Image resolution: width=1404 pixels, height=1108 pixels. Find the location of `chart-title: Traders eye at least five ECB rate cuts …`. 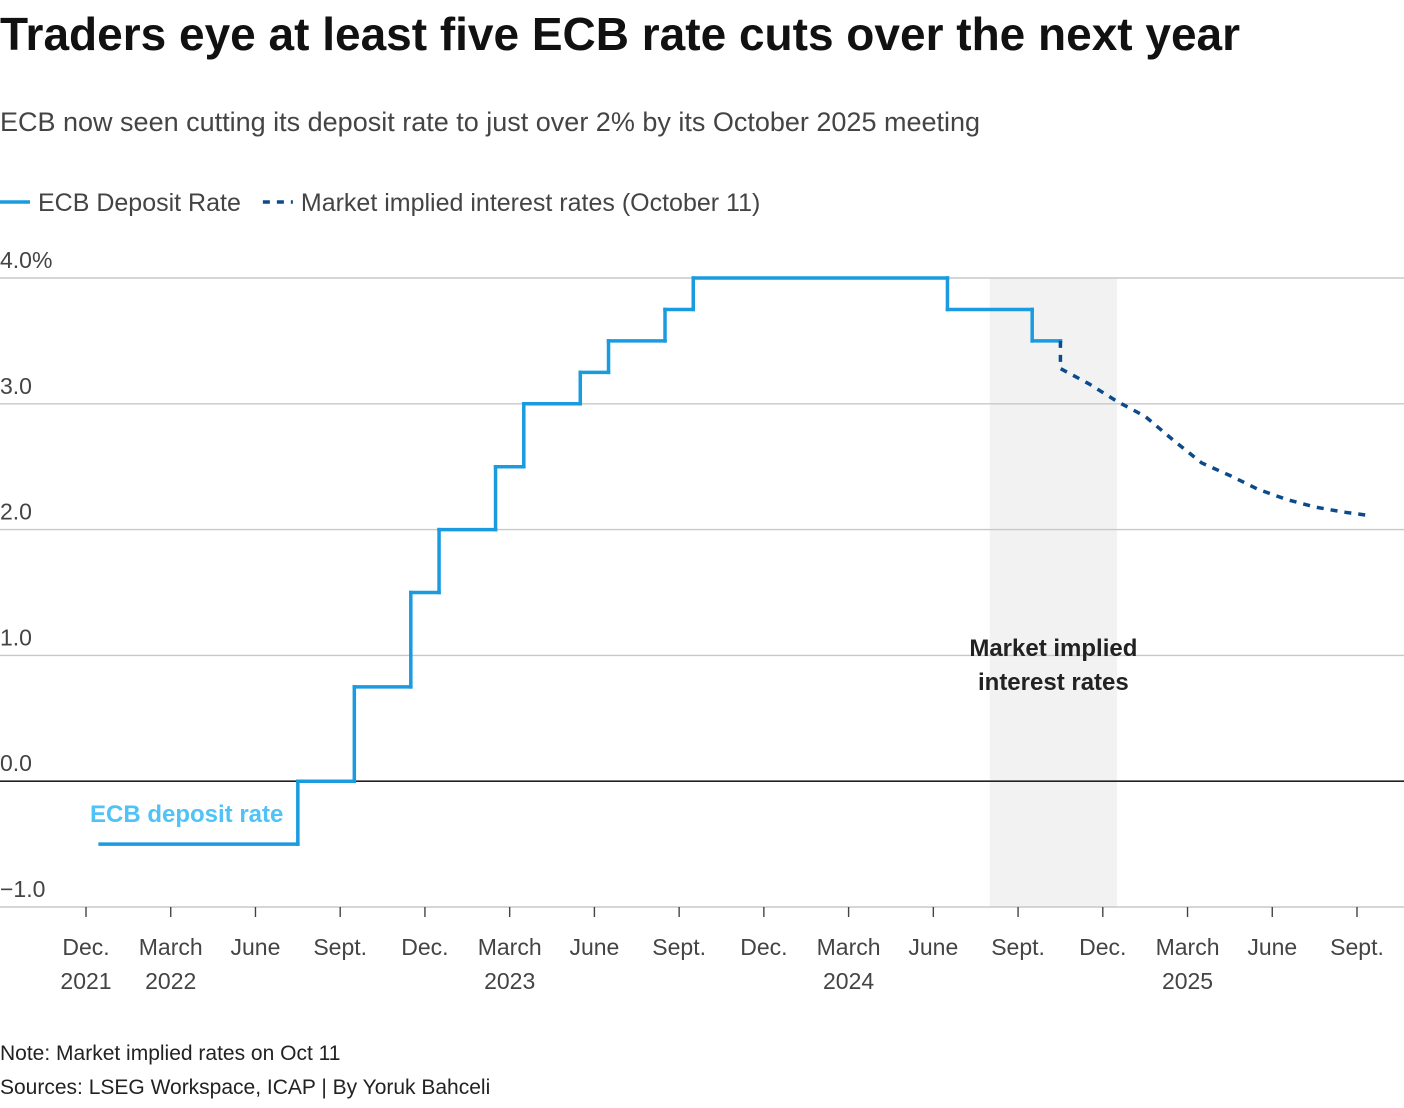

chart-title: Traders eye at least five ECB rate cuts … is located at coordinates (620, 34).